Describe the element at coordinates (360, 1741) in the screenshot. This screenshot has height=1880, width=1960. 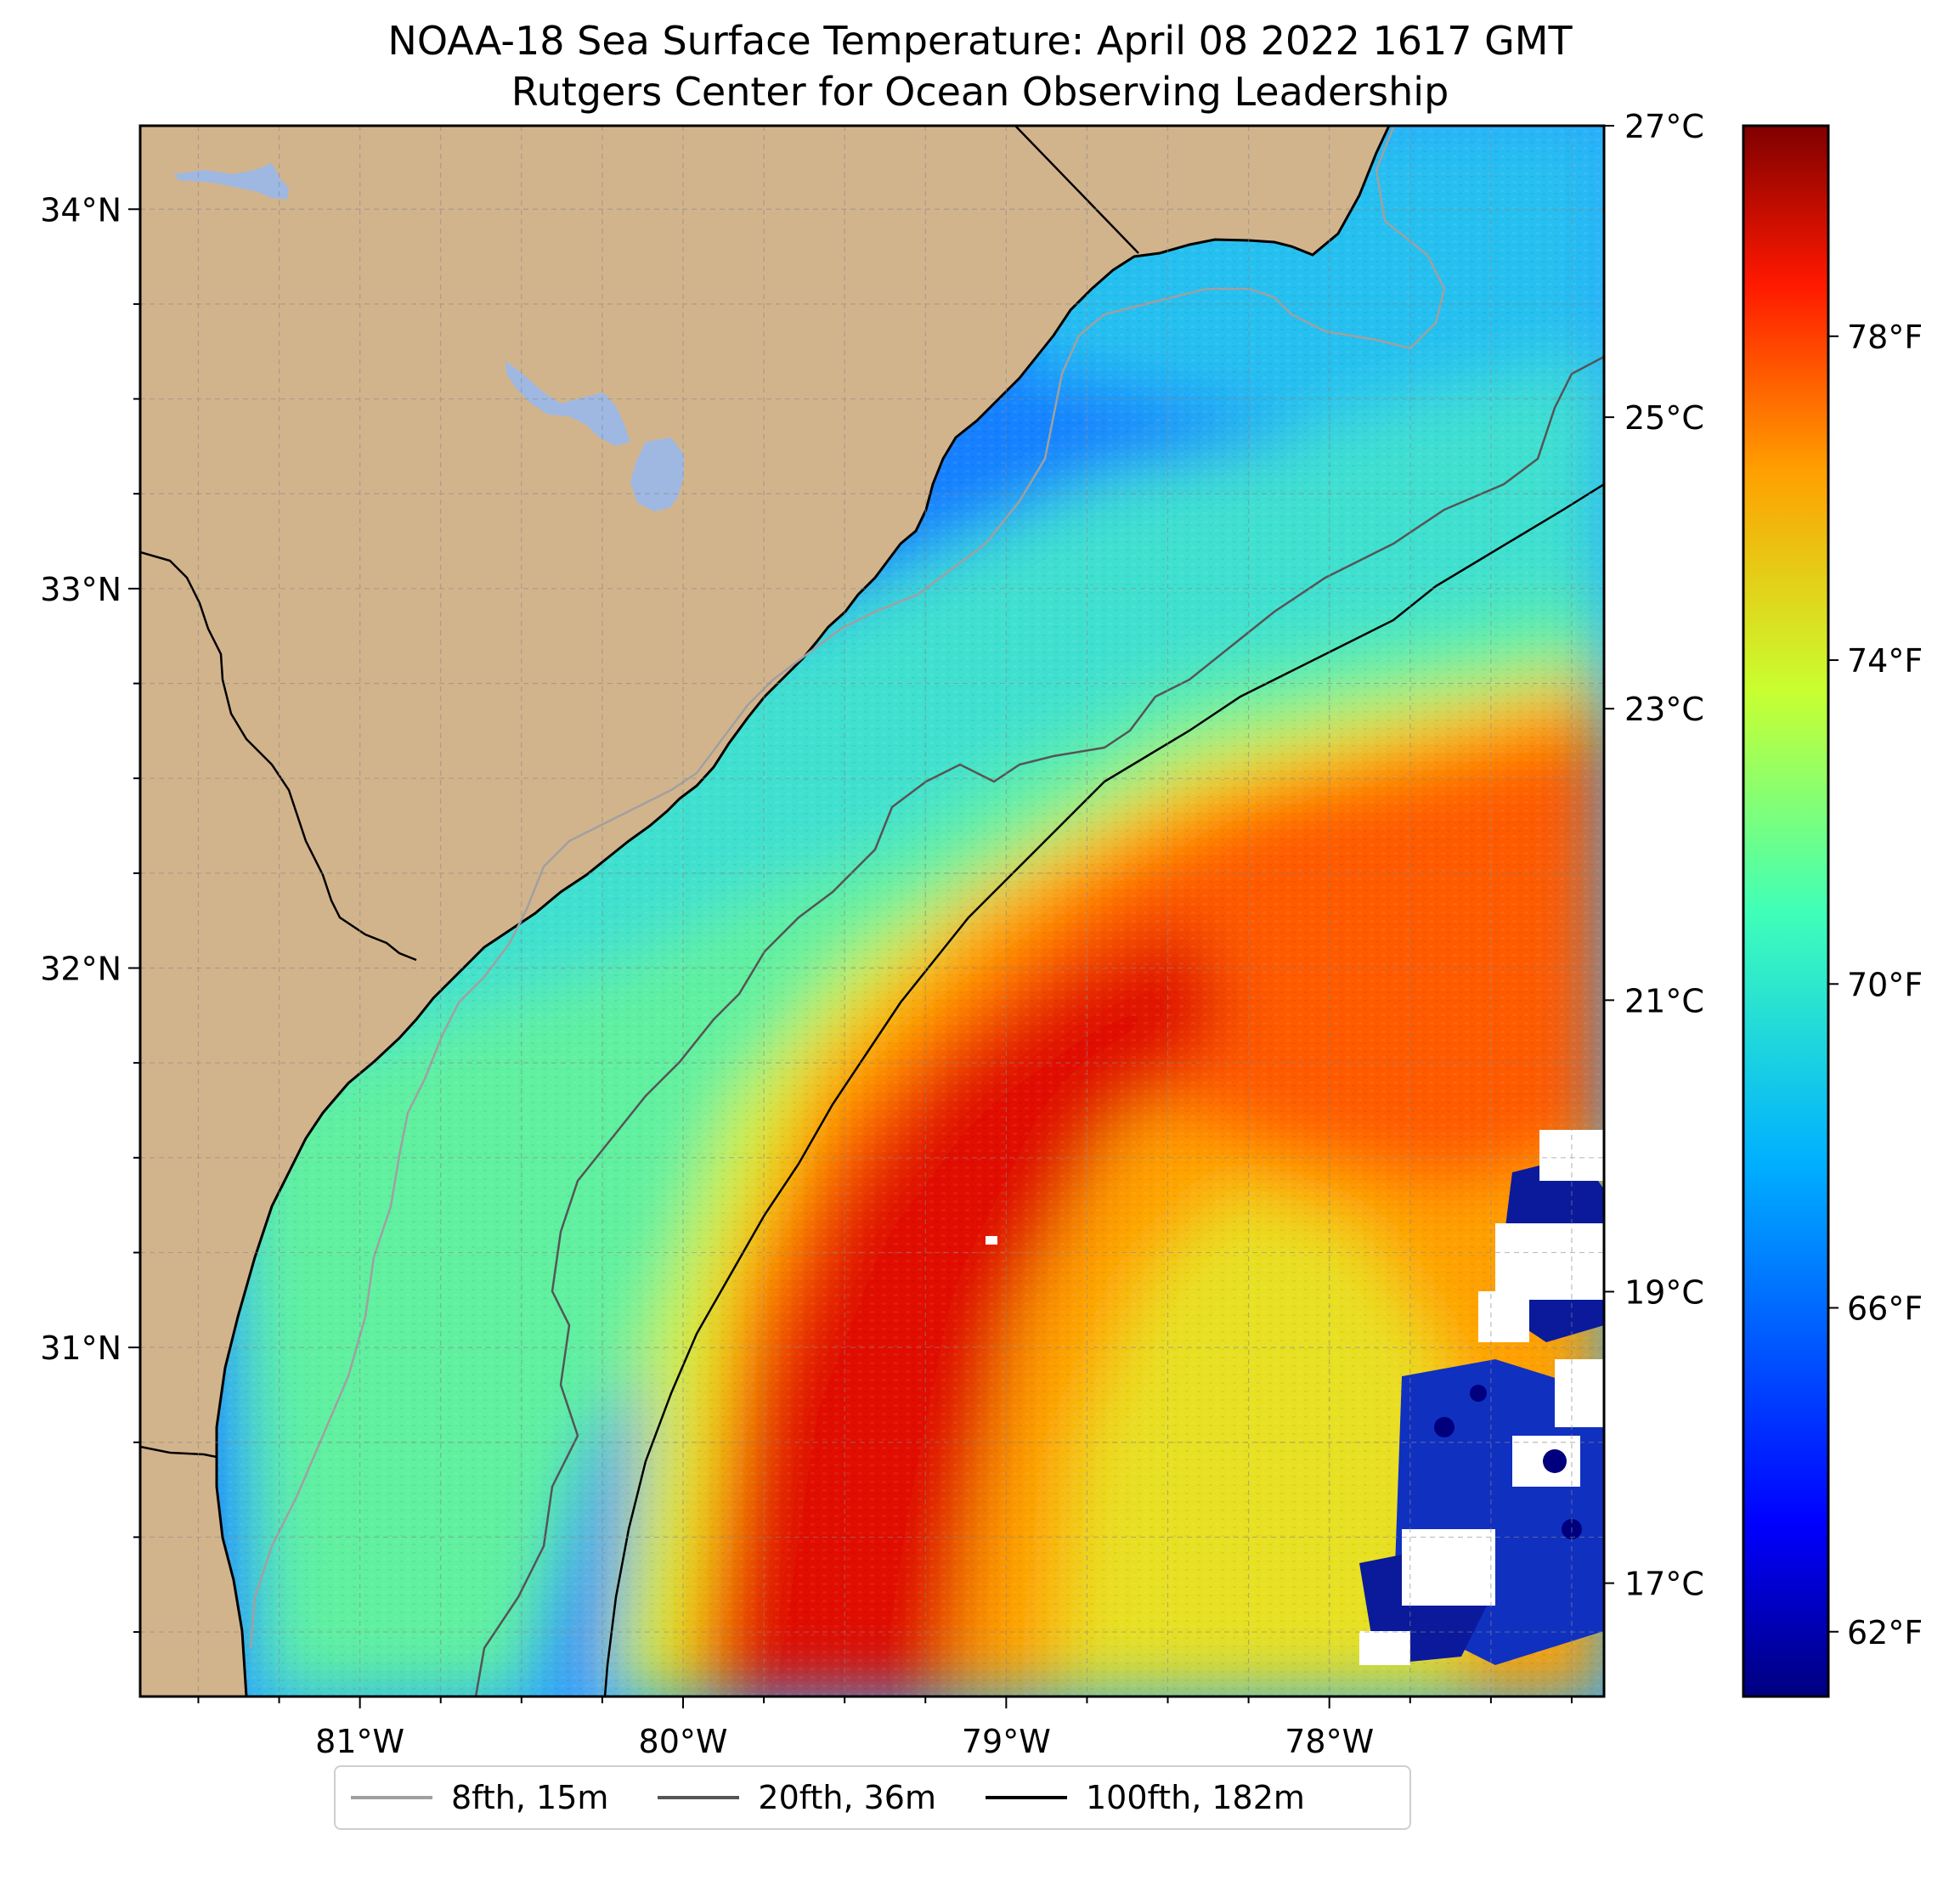
I see `x-tick-label: 81°W` at that location.